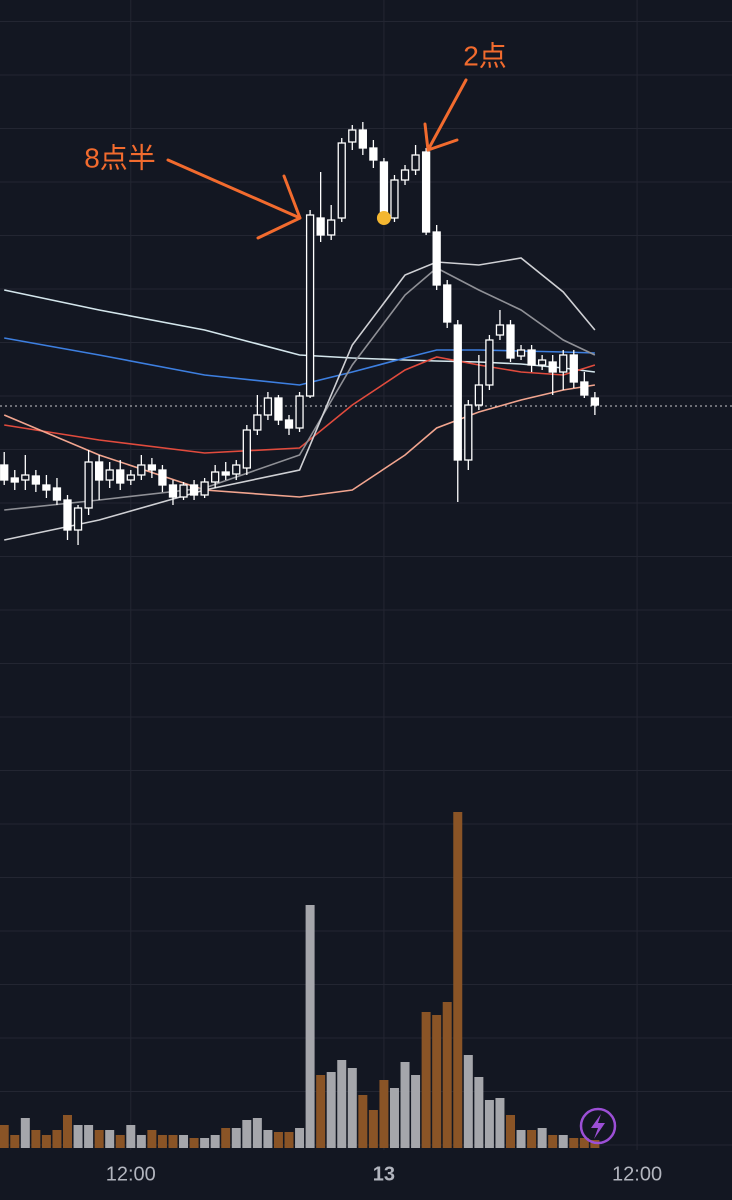  What do you see at coordinates (485, 55) in the screenshot?
I see `annotation: 2点` at bounding box center [485, 55].